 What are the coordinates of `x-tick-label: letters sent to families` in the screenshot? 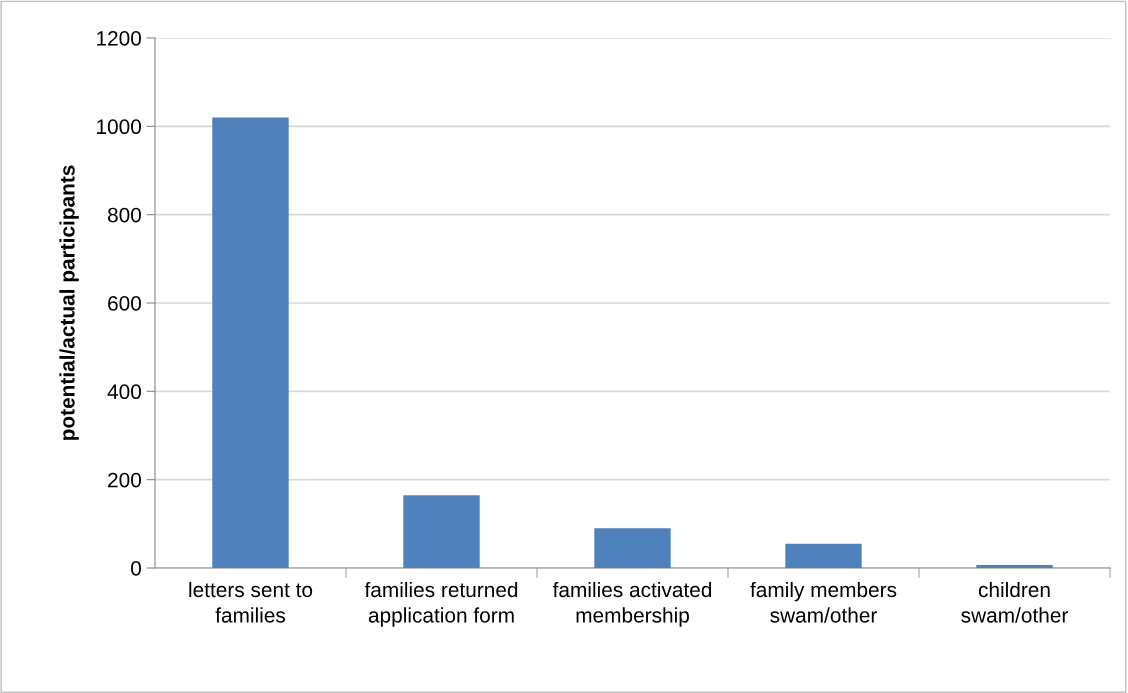 It's located at (251, 602).